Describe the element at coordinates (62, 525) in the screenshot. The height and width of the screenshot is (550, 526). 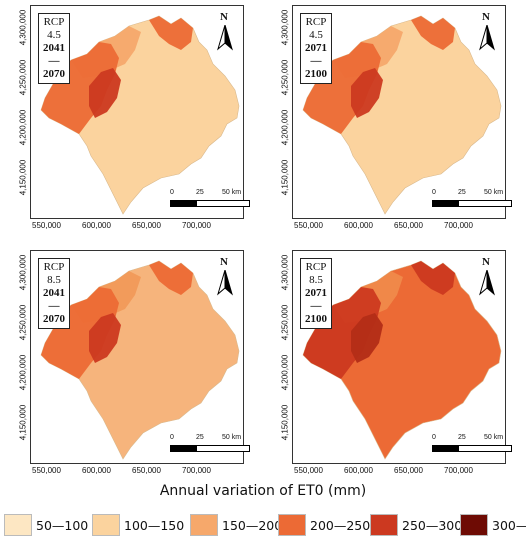
I see `legend-label: 50—100` at that location.